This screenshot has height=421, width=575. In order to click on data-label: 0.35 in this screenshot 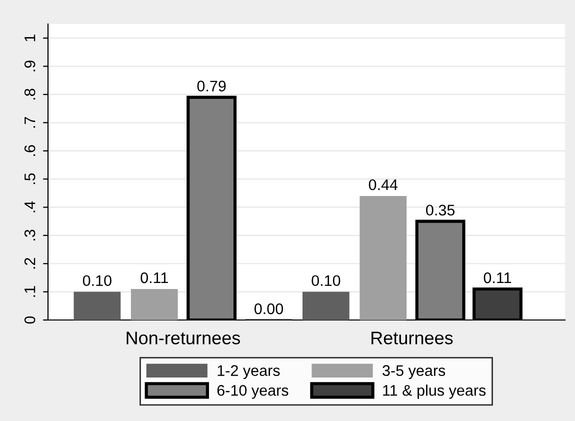, I will do `click(440, 210)`.